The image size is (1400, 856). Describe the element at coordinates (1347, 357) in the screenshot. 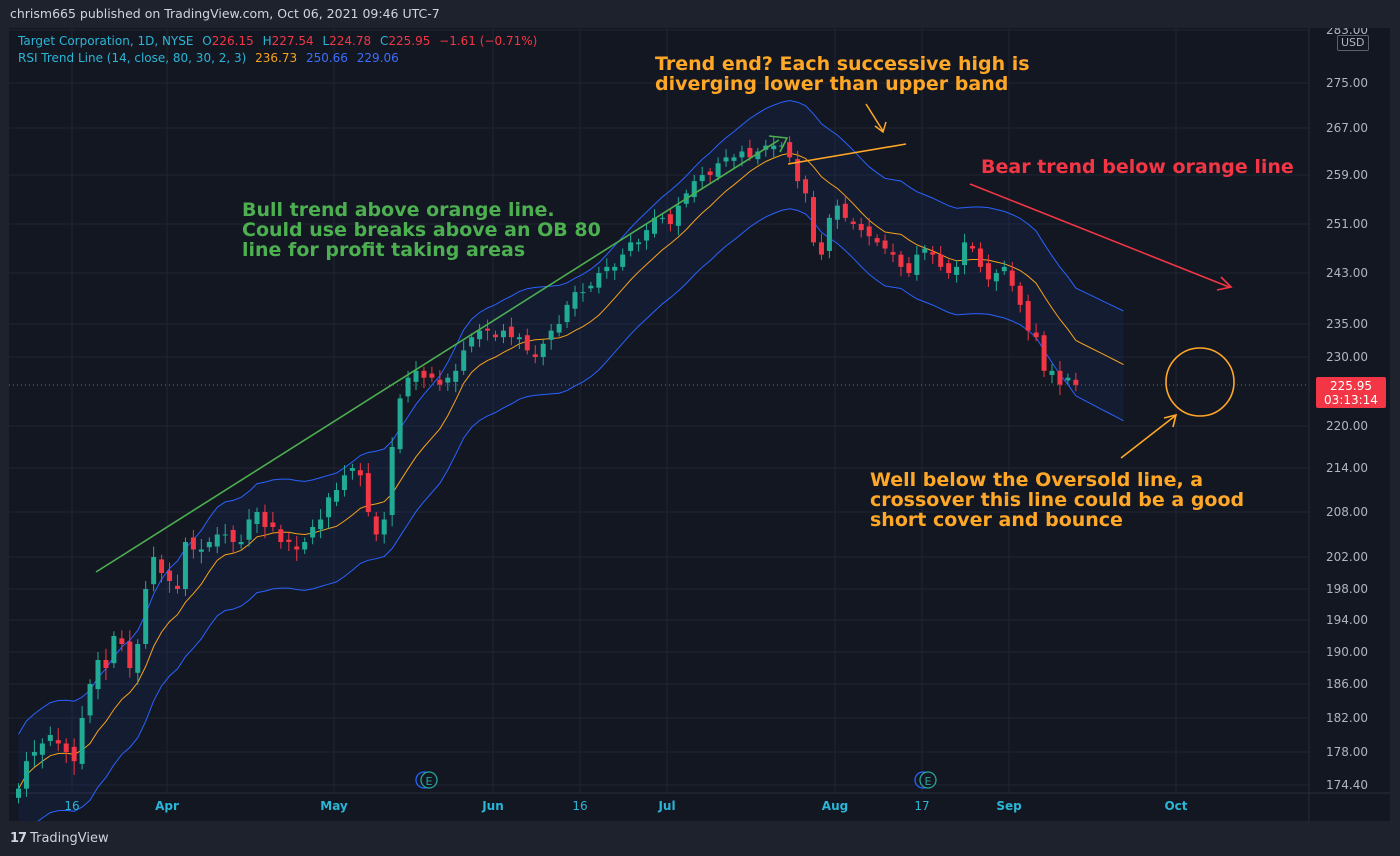

I see `price-tick-label: 230.00` at that location.